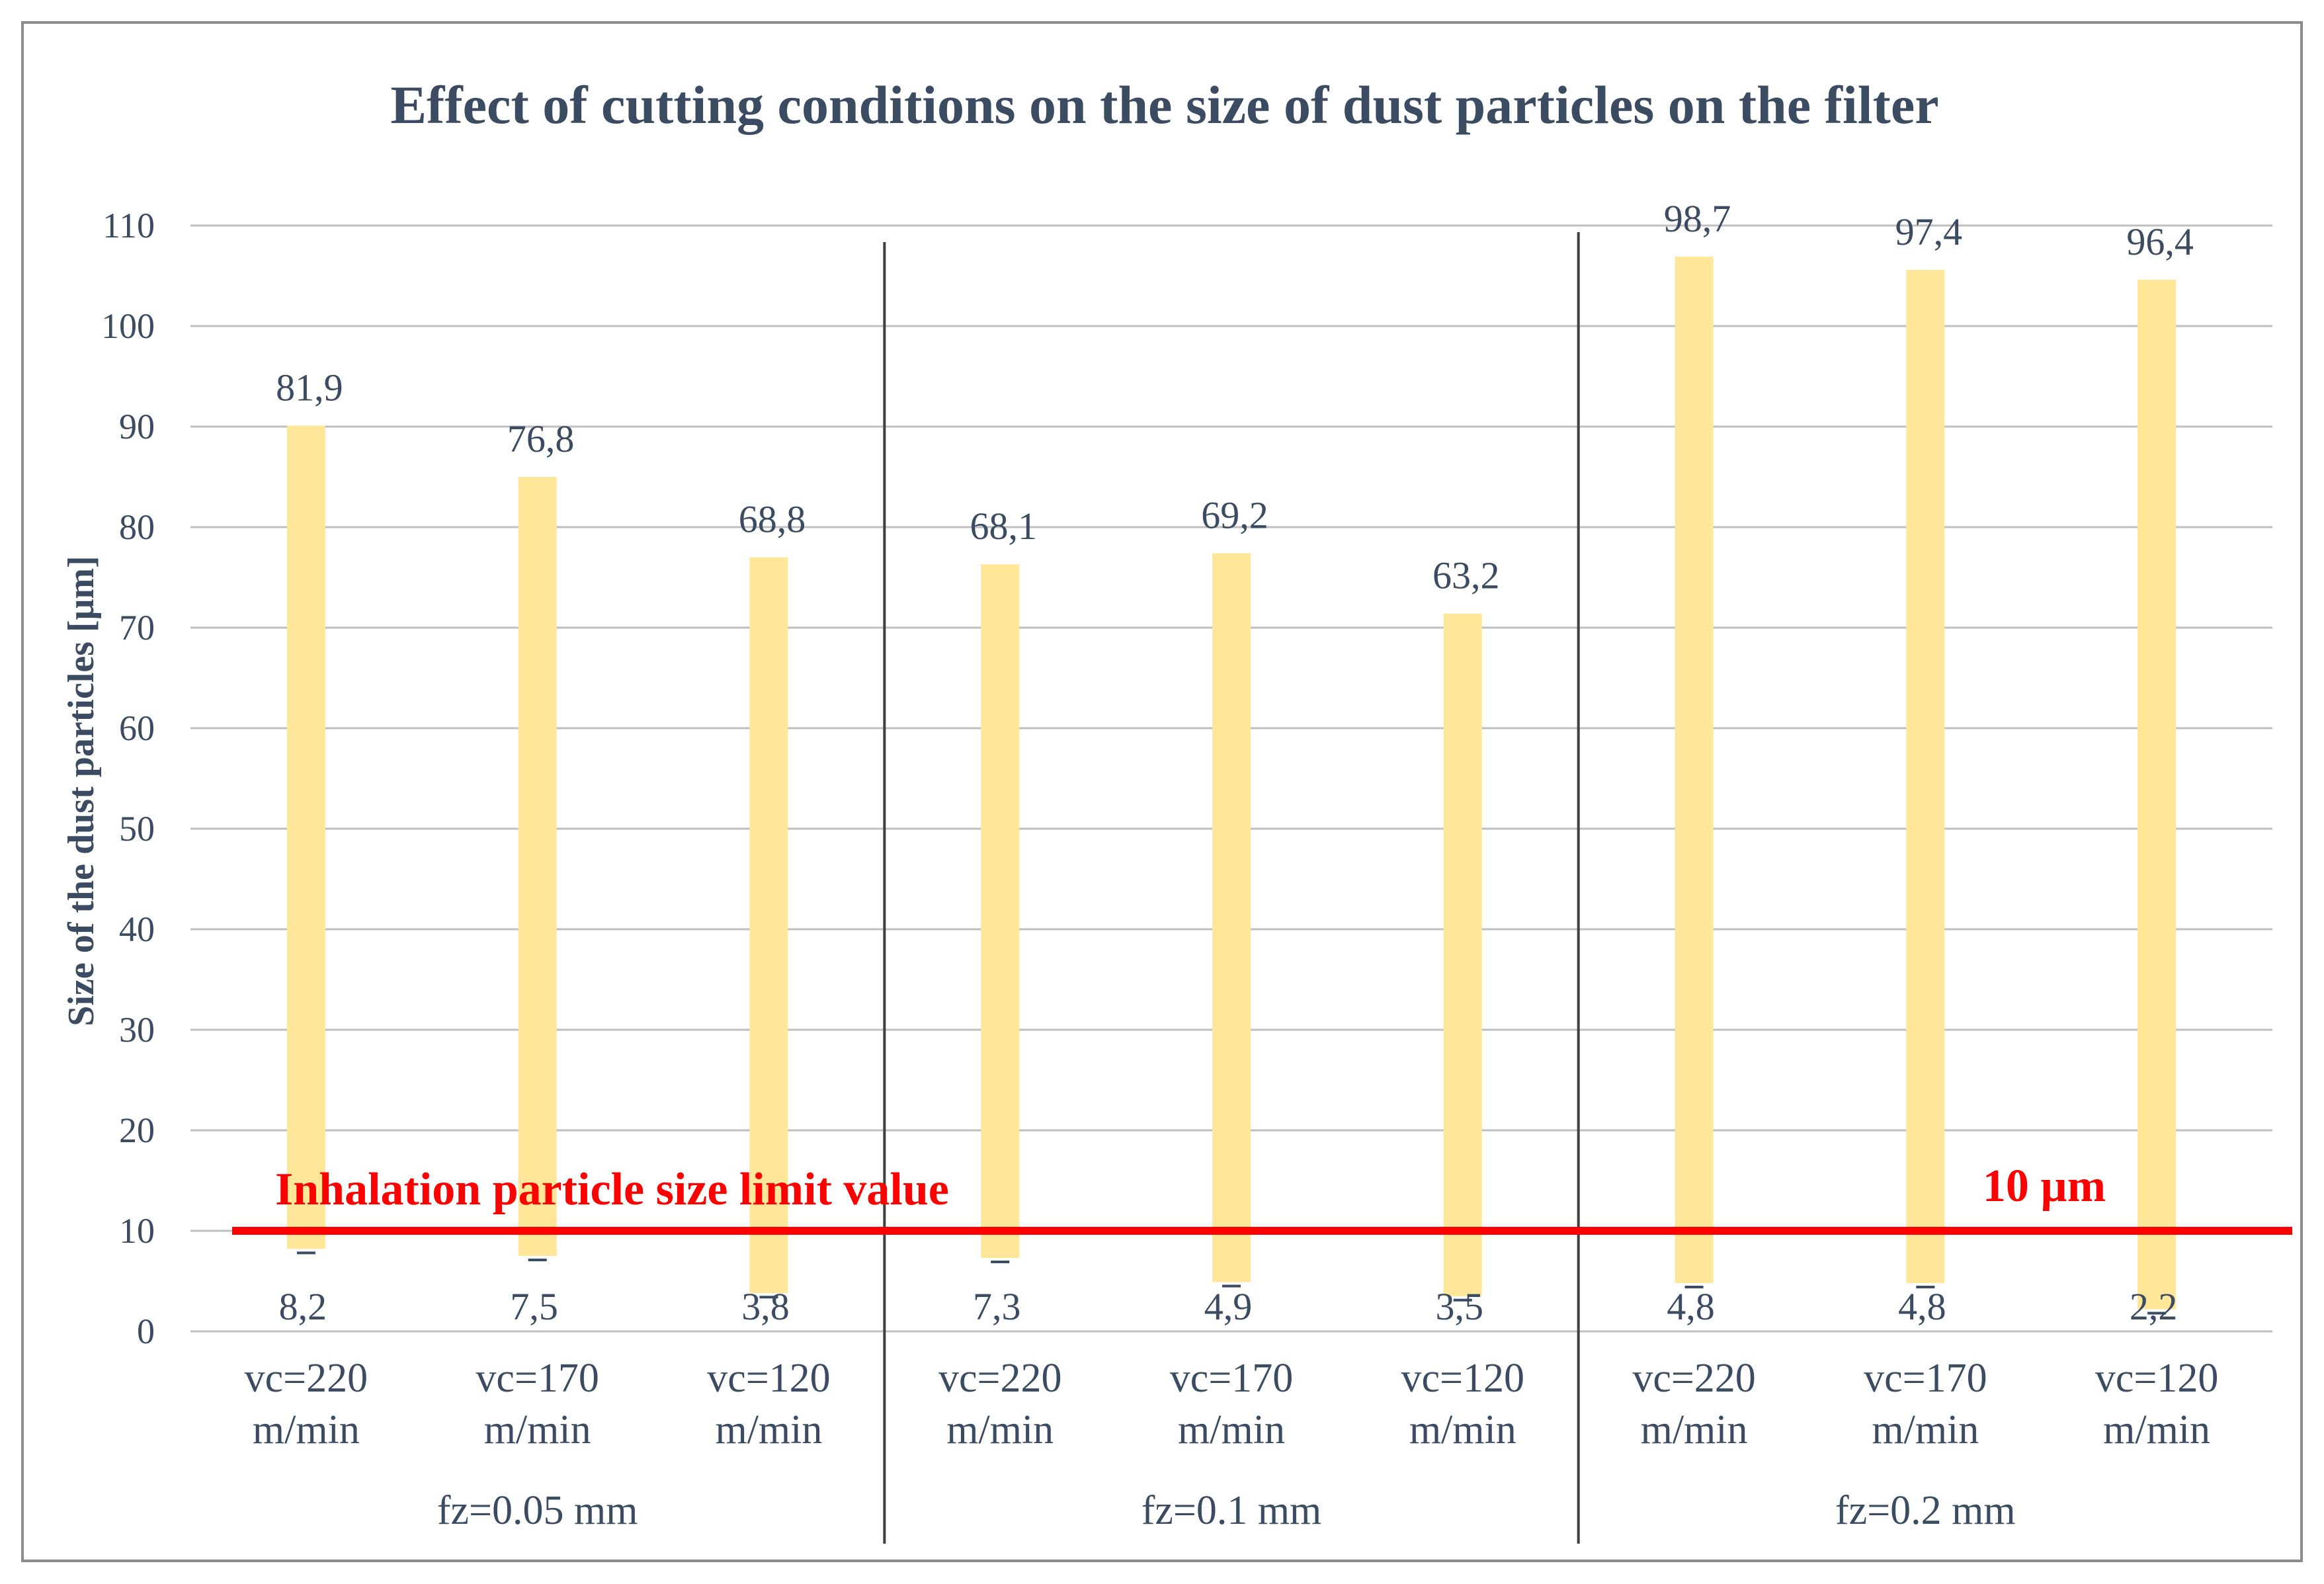 The height and width of the screenshot is (1584, 2324). I want to click on limit-line-label: Inhalation particle size limit value, so click(612, 1189).